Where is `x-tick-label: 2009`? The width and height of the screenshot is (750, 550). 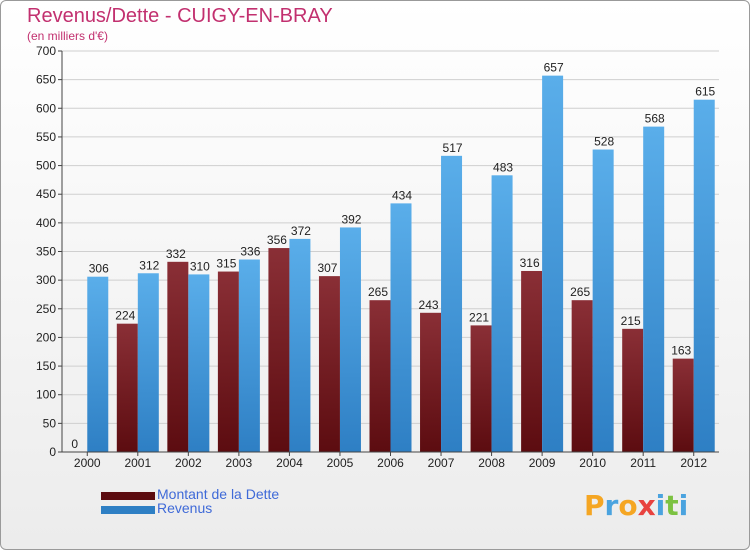 x-tick-label: 2009 is located at coordinates (542, 463).